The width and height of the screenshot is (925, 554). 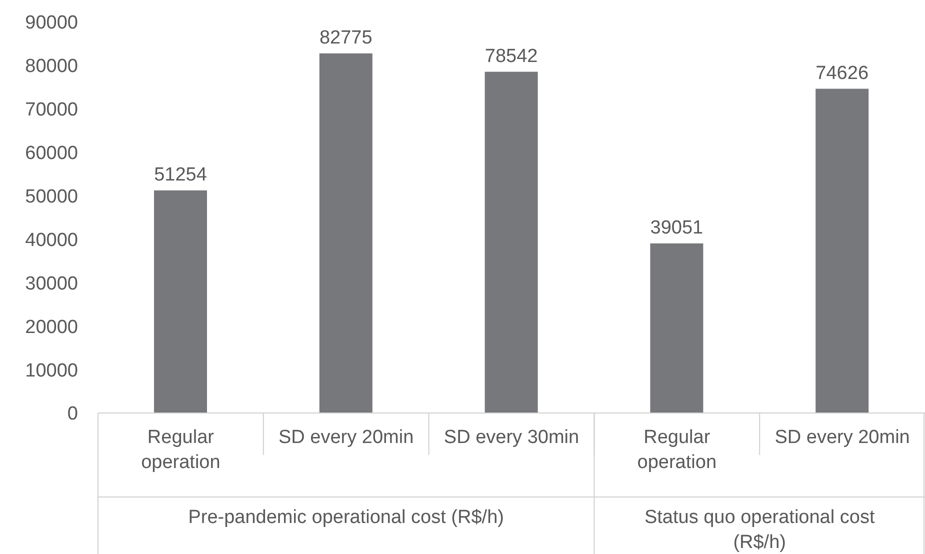 What do you see at coordinates (51, 153) in the screenshot?
I see `y-tick-label: 60000` at bounding box center [51, 153].